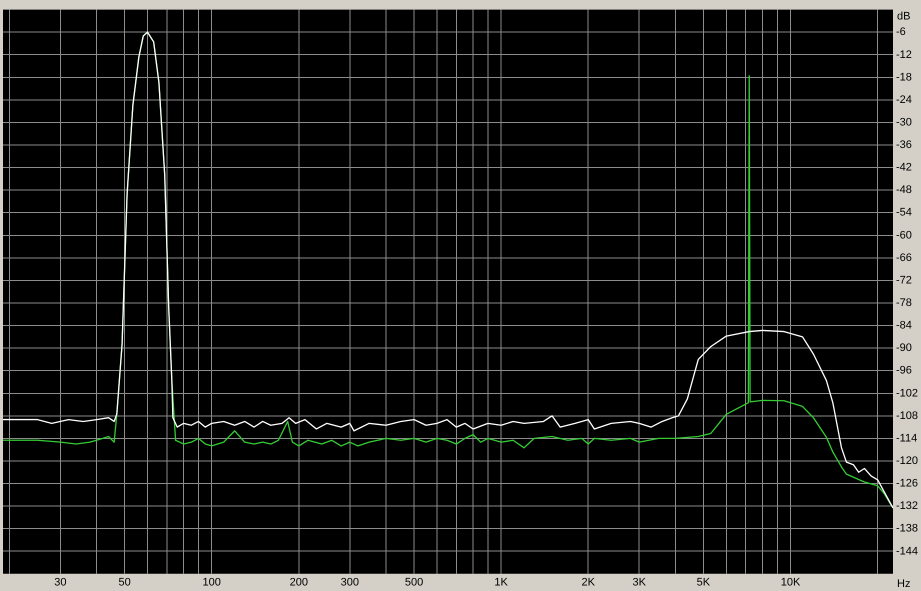  Describe the element at coordinates (639, 582) in the screenshot. I see `x-tick-label: 3K` at that location.